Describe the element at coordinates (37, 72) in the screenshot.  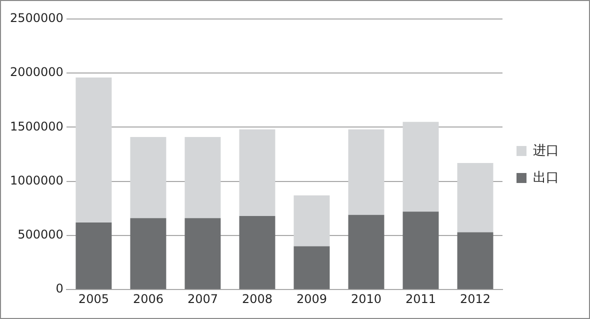
I see `y-tick-label: 2000000` at that location.